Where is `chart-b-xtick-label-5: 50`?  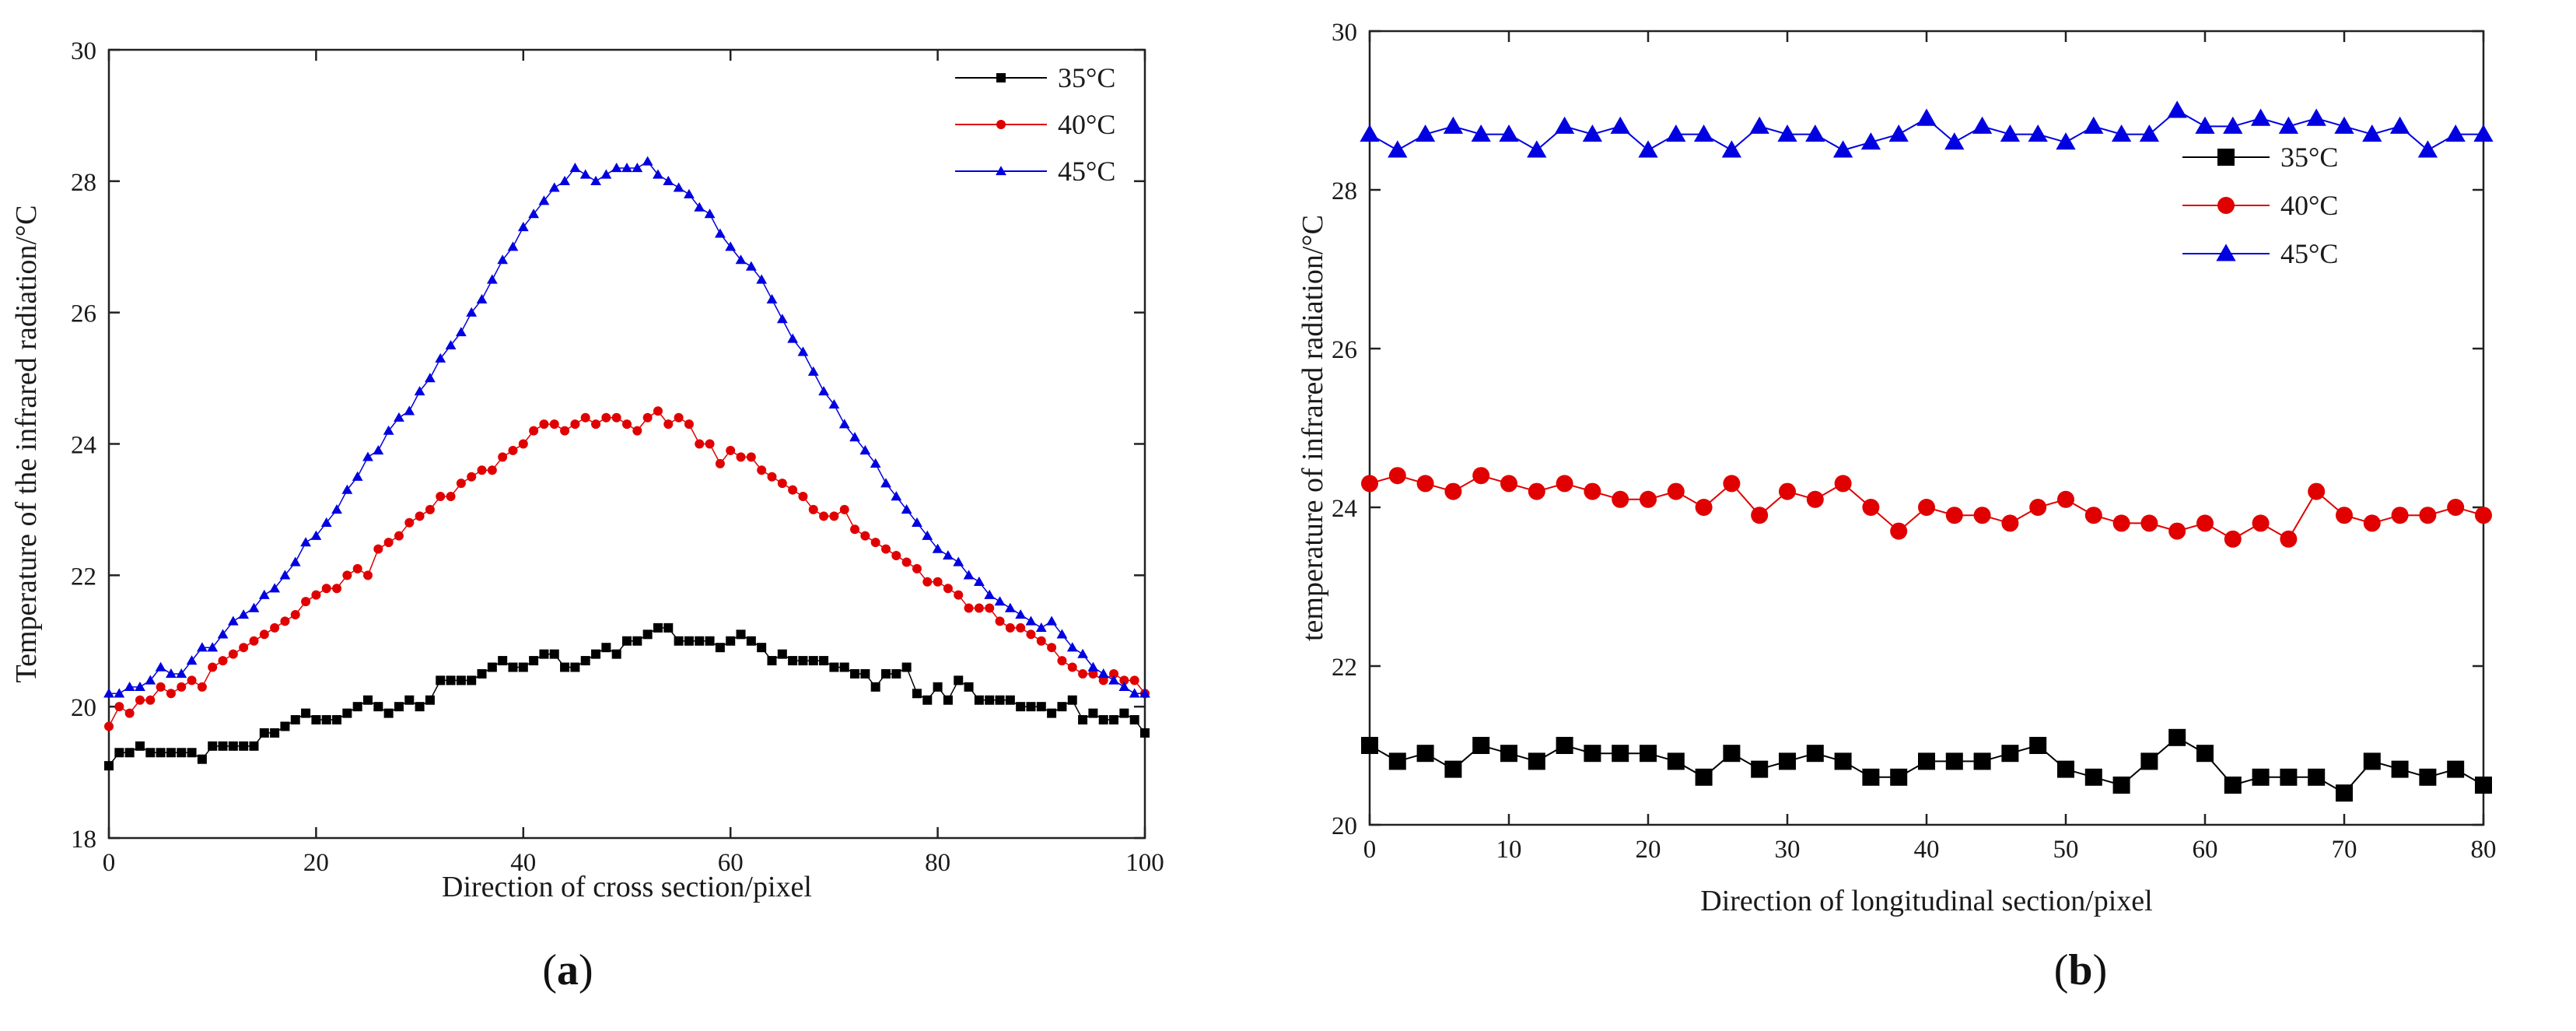
chart-b-xtick-label-5: 50 is located at coordinates (2066, 850).